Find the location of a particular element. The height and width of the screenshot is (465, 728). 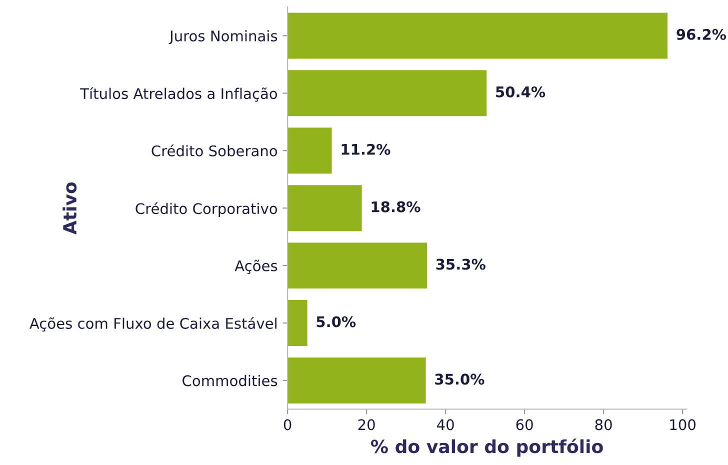

x-tick-label: 0 is located at coordinates (288, 424).